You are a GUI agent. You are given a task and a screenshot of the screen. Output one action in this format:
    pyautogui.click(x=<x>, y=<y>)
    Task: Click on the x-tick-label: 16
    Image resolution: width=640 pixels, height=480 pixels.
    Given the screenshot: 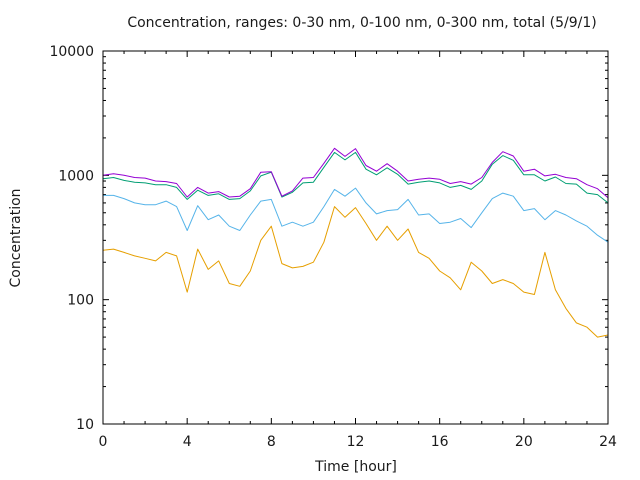 What is the action you would take?
    pyautogui.click(x=440, y=442)
    